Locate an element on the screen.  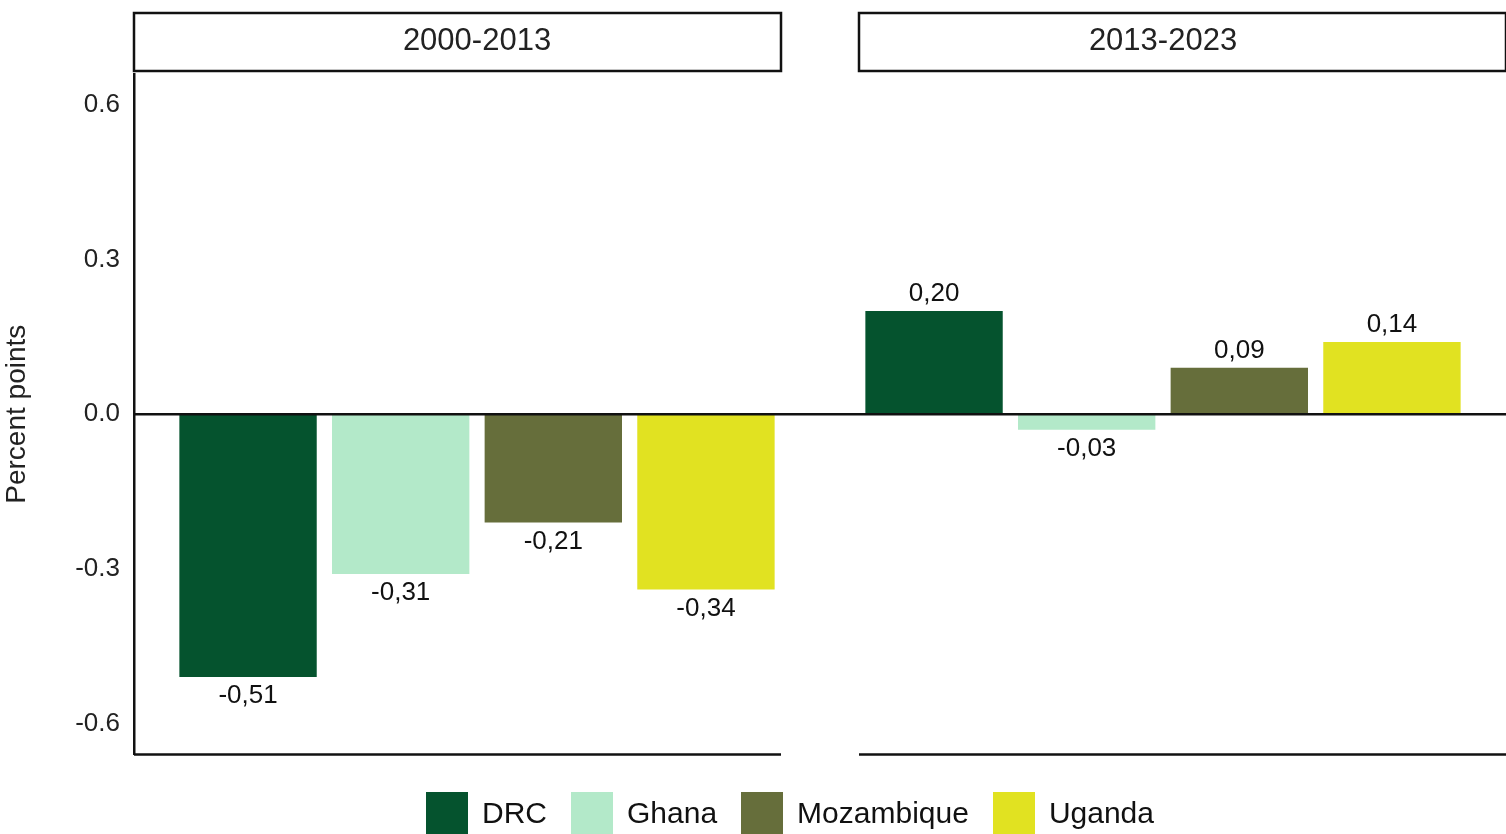
data-label: -0,31 is located at coordinates (401, 591).